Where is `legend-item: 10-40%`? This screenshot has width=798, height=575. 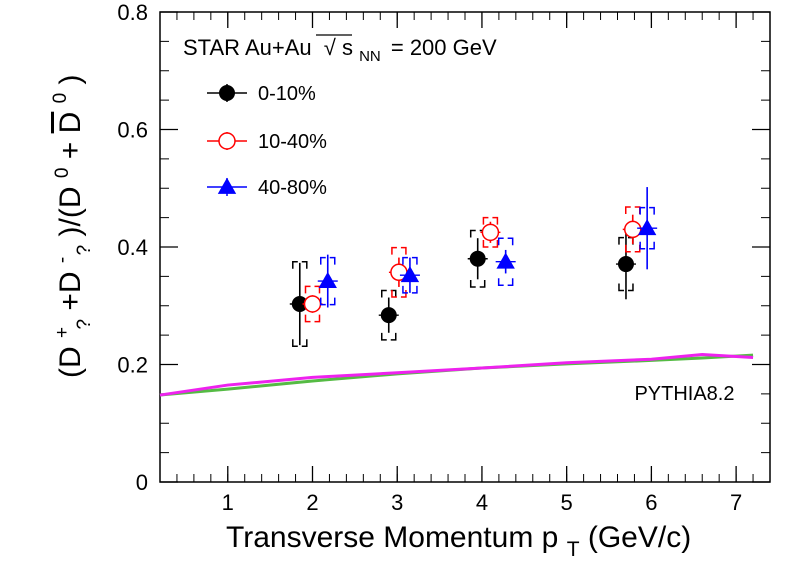
legend-item: 10-40% is located at coordinates (267, 142).